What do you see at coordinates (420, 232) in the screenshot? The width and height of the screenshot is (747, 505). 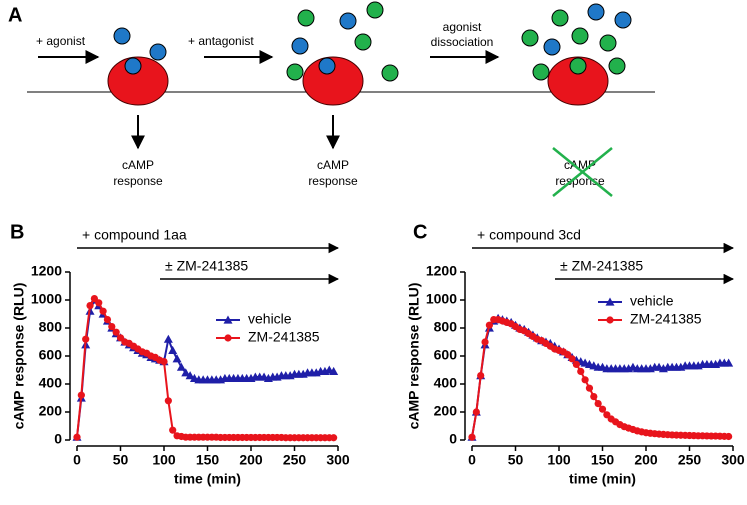 I see `panel-label: C` at bounding box center [420, 232].